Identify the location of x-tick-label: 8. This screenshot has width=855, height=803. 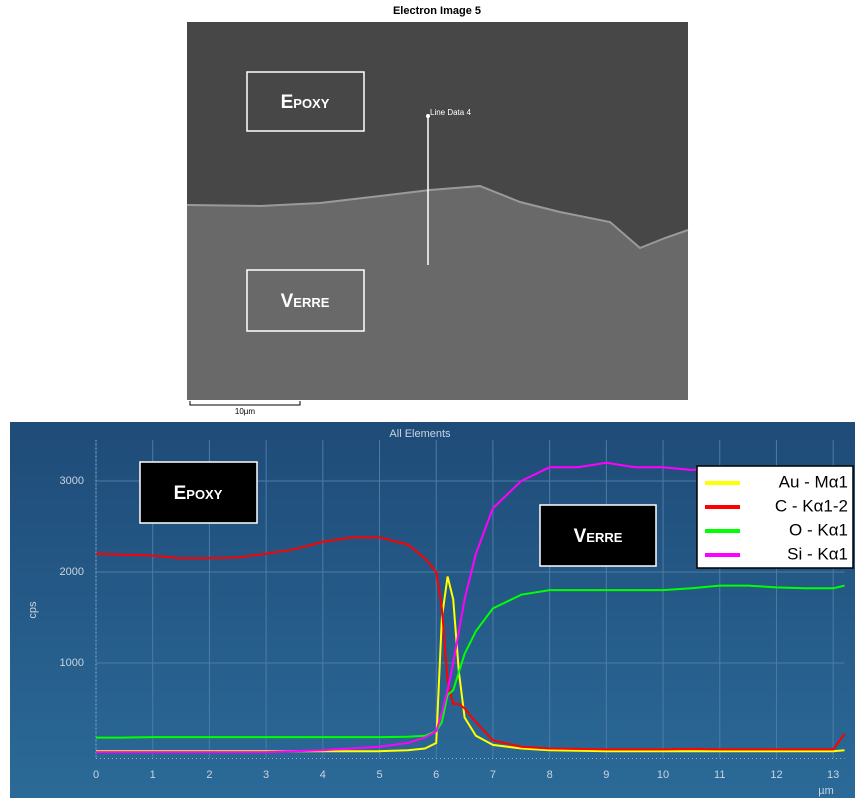
(550, 775).